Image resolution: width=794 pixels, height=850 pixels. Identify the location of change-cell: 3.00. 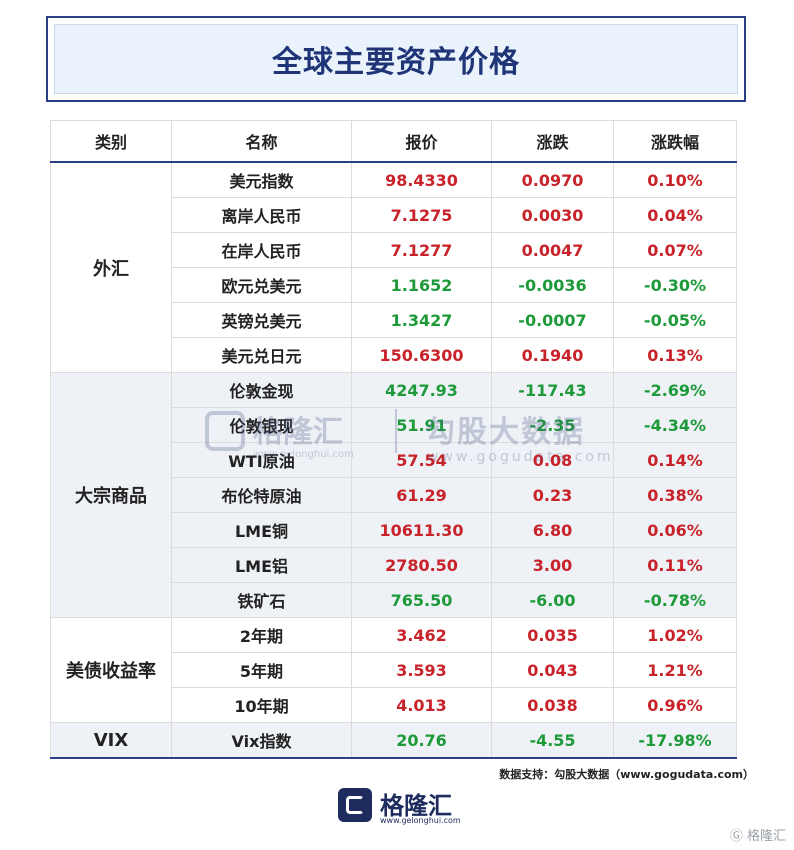
(552, 565).